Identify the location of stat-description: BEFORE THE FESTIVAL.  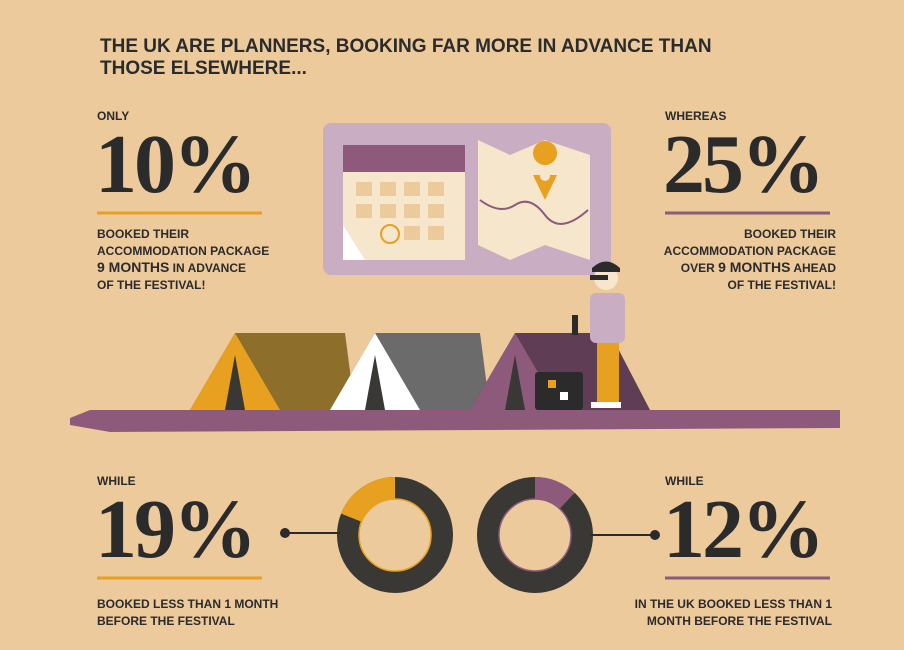
(166, 621).